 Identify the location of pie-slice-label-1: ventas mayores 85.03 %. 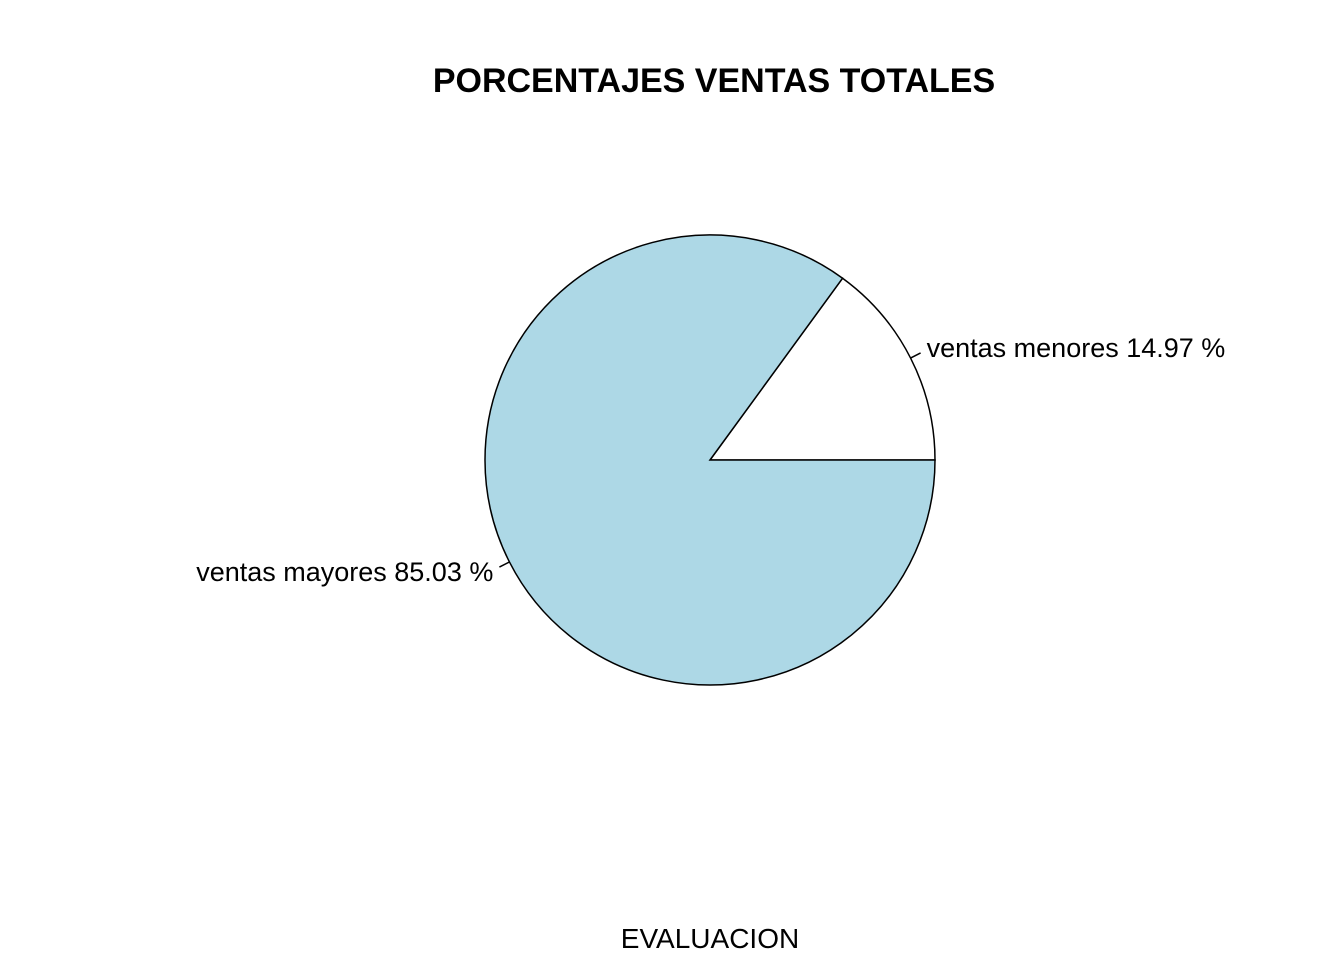
(344, 572).